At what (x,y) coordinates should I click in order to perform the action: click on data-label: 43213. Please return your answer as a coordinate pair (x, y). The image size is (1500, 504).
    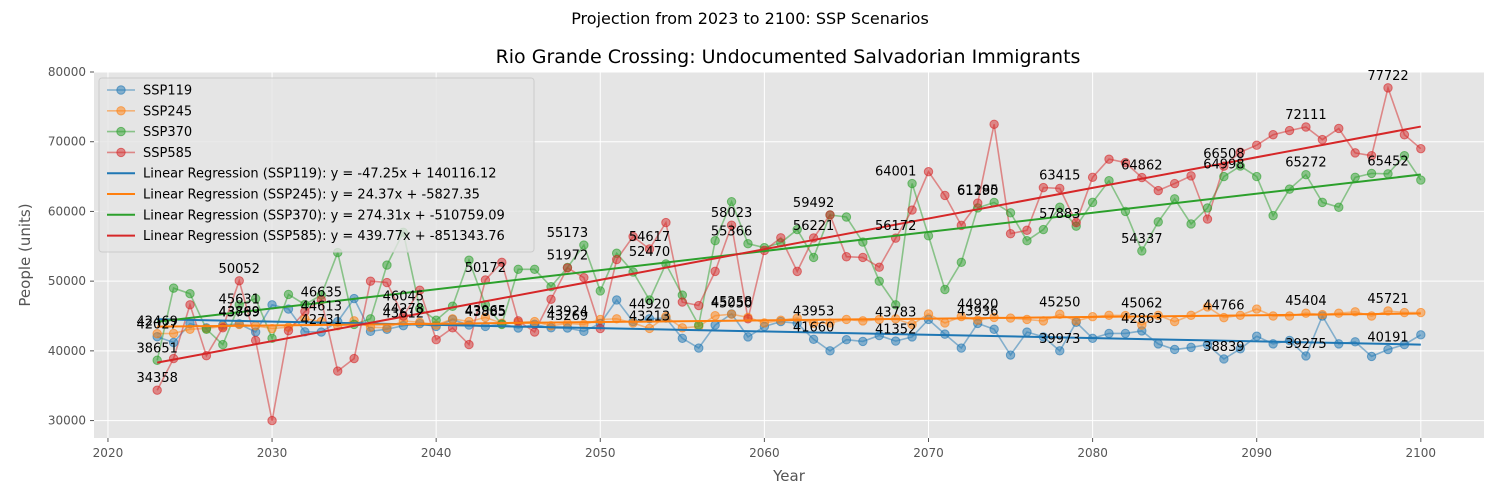
    Looking at the image, I should click on (649, 316).